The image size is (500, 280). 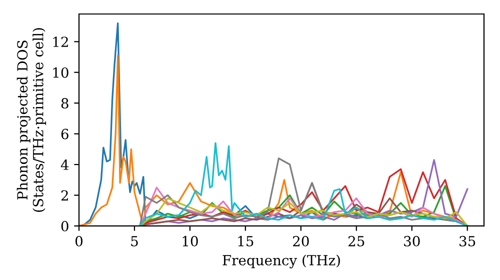 I want to click on x-tick-label: 15, so click(x=246, y=241).